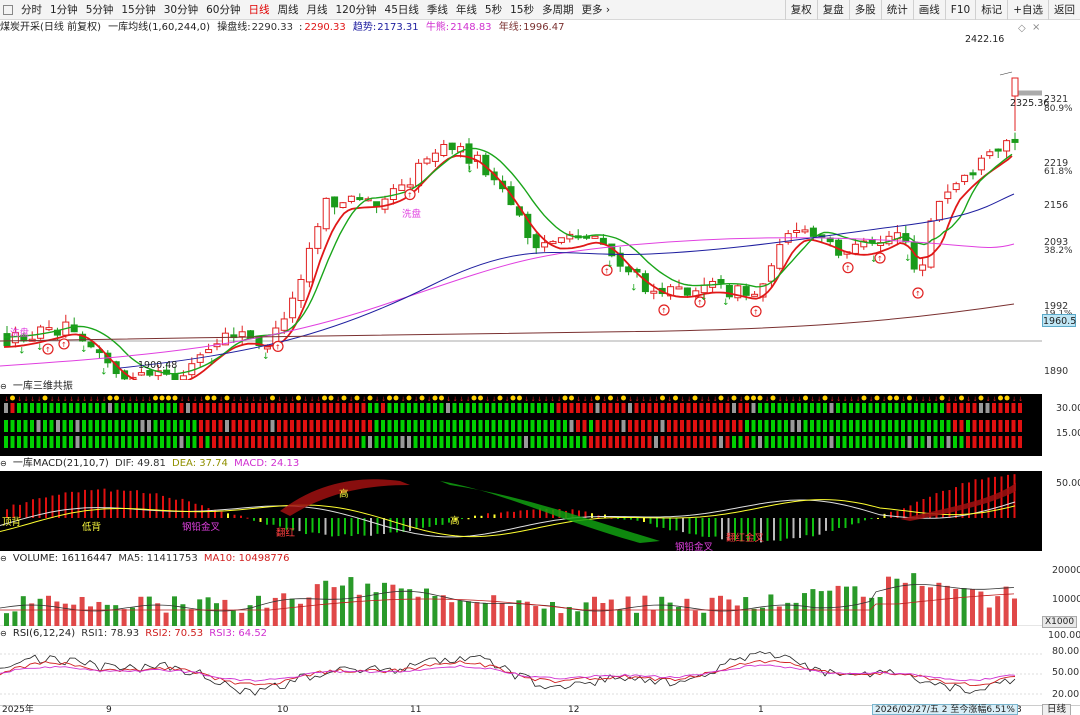 The image size is (1080, 715). What do you see at coordinates (896, 10) in the screenshot?
I see `statistics-button: 统计` at bounding box center [896, 10].